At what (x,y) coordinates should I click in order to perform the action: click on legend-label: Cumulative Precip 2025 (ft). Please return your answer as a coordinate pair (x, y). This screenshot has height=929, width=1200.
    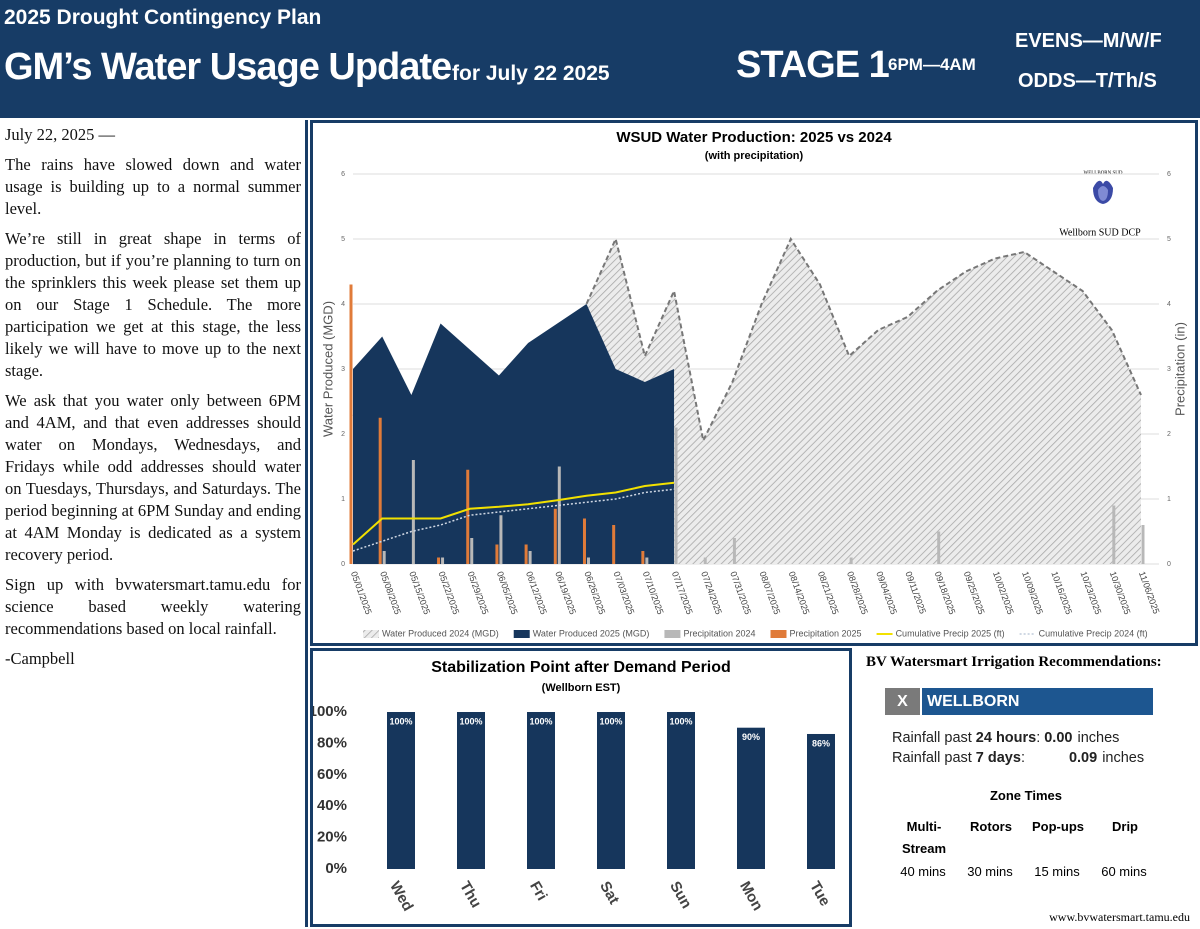
    Looking at the image, I should click on (950, 633).